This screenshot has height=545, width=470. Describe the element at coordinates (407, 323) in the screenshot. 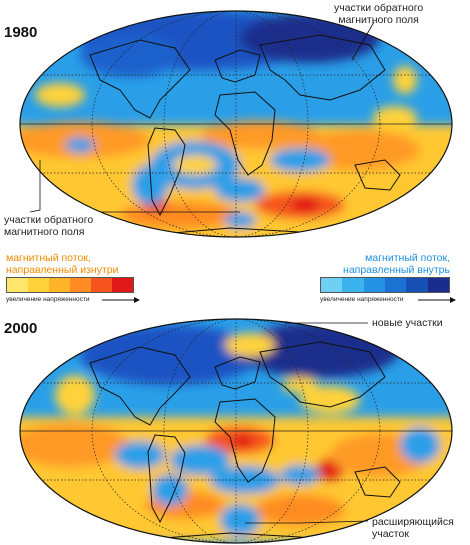

I see `annotation-new-areas: новые участки` at that location.